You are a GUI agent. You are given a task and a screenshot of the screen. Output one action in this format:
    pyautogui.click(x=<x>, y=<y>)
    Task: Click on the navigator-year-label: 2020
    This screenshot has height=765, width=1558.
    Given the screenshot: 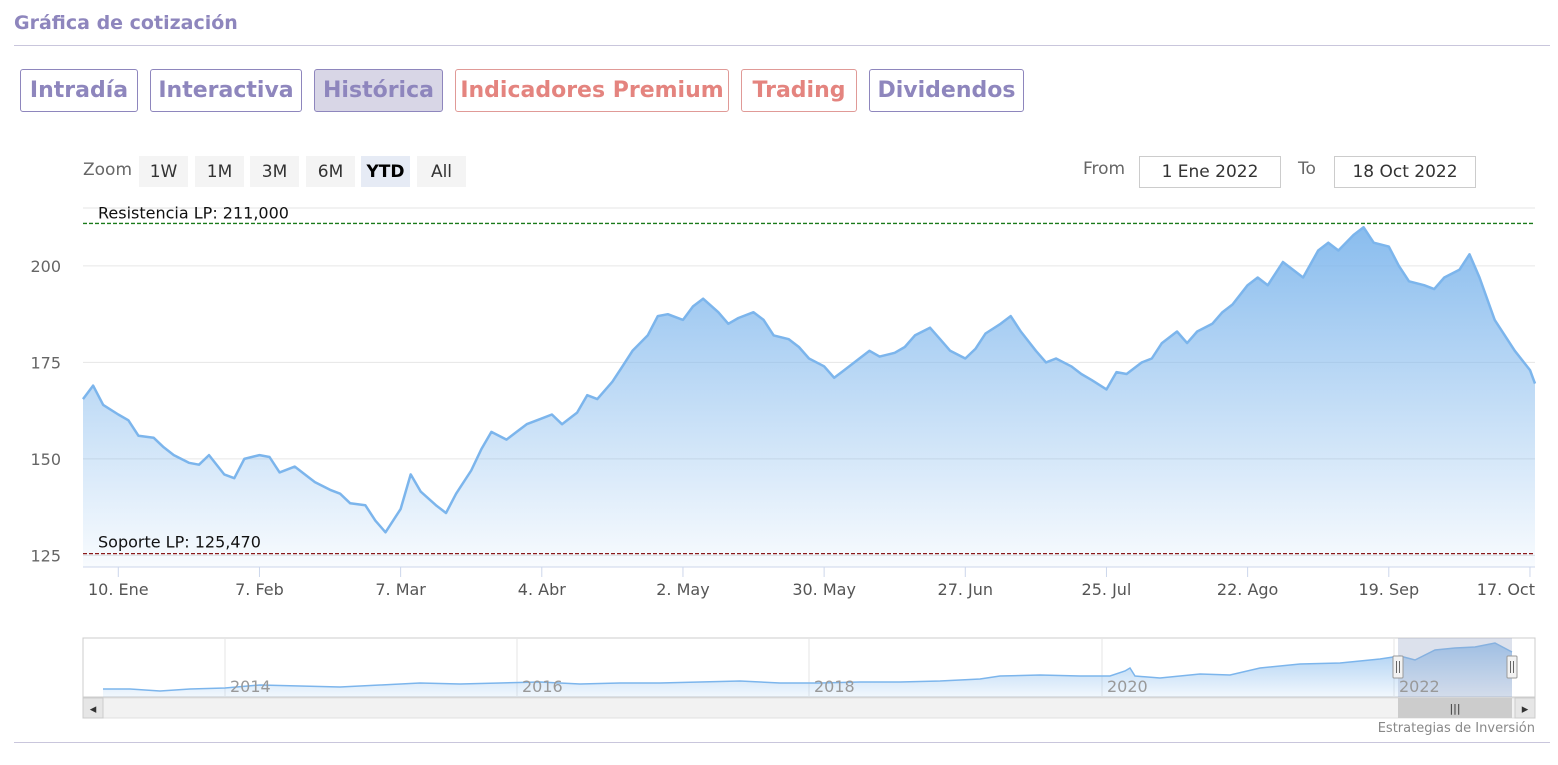 What is the action you would take?
    pyautogui.click(x=1127, y=686)
    